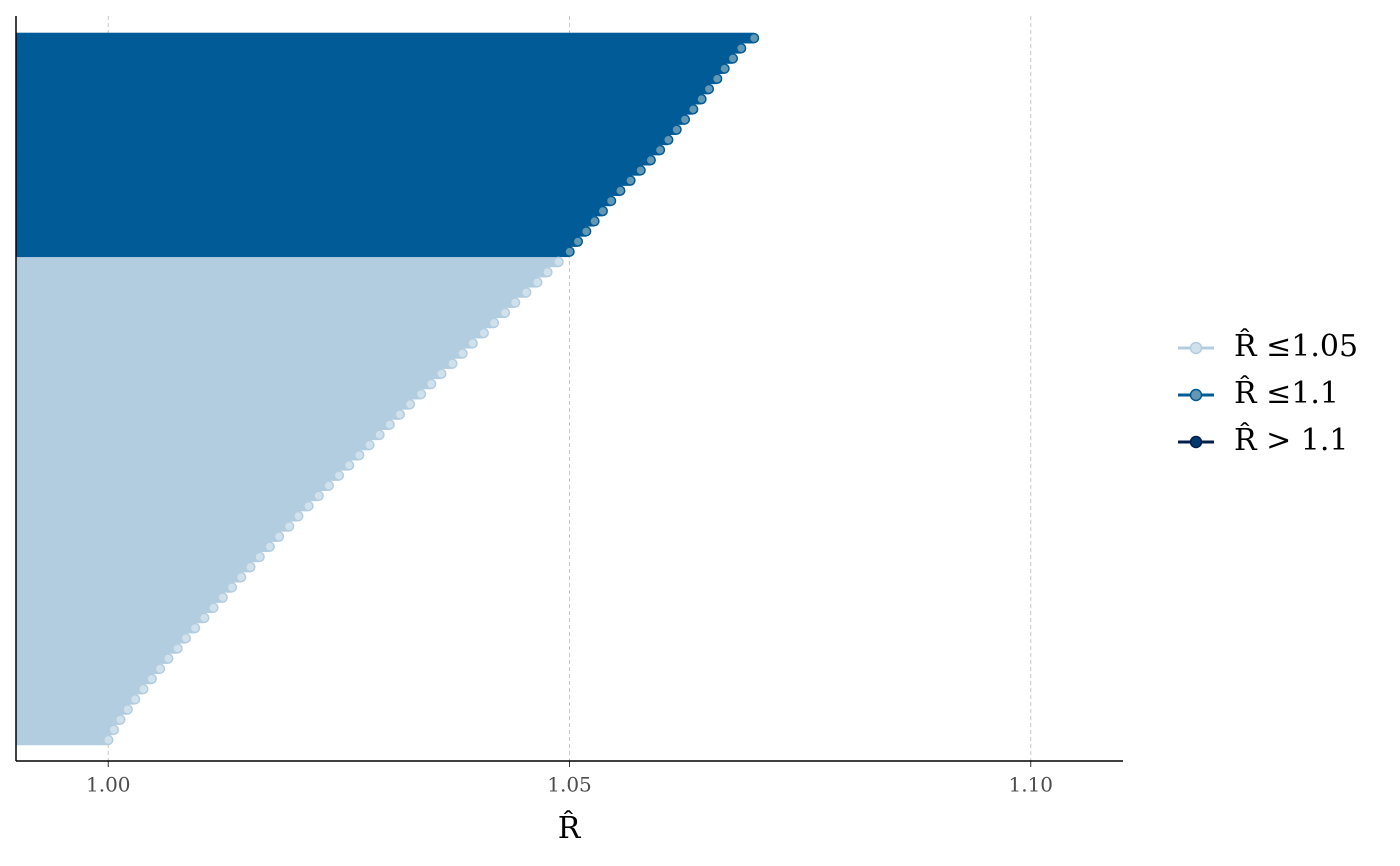  I want to click on x-axis-label: R̂, so click(570, 828).